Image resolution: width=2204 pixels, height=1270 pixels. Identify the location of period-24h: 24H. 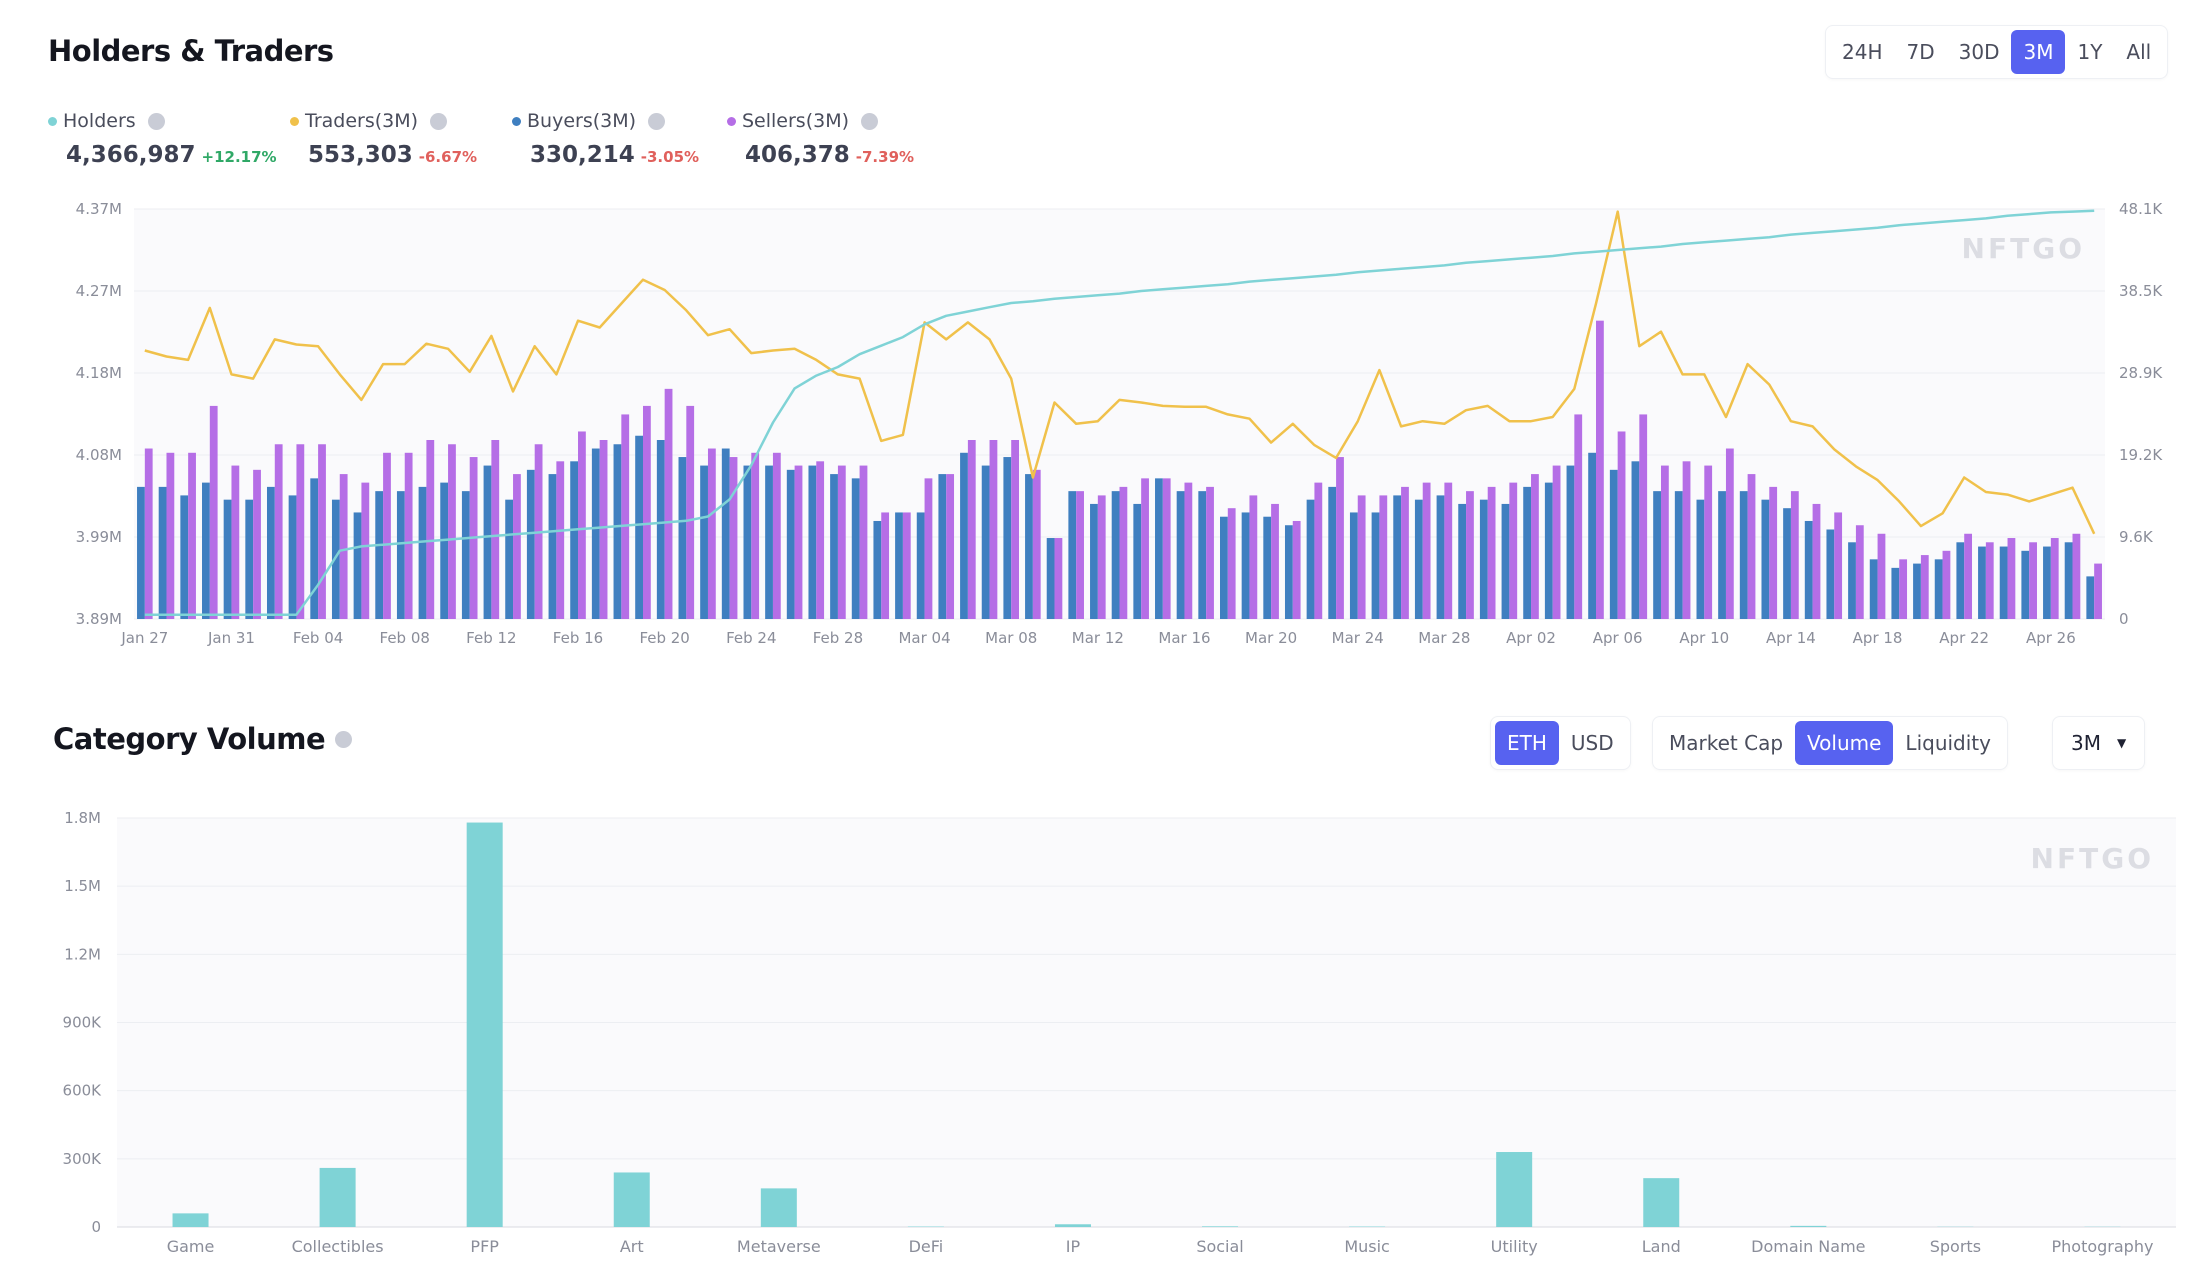
(1862, 52).